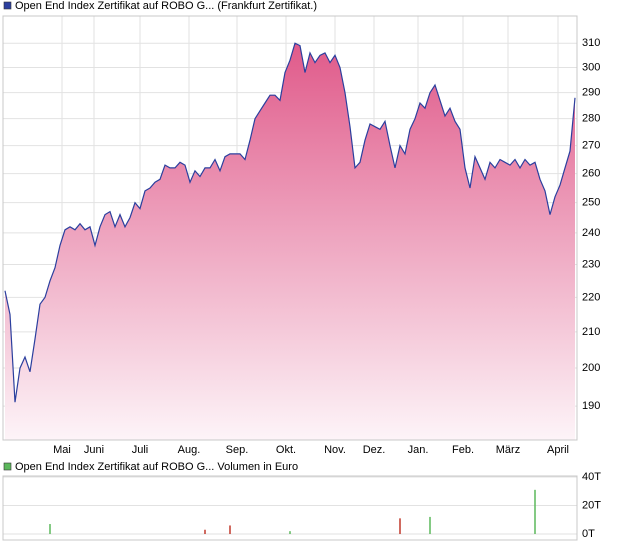 This screenshot has width=620, height=551. Describe the element at coordinates (591, 406) in the screenshot. I see `y-tick-label: 190` at that location.